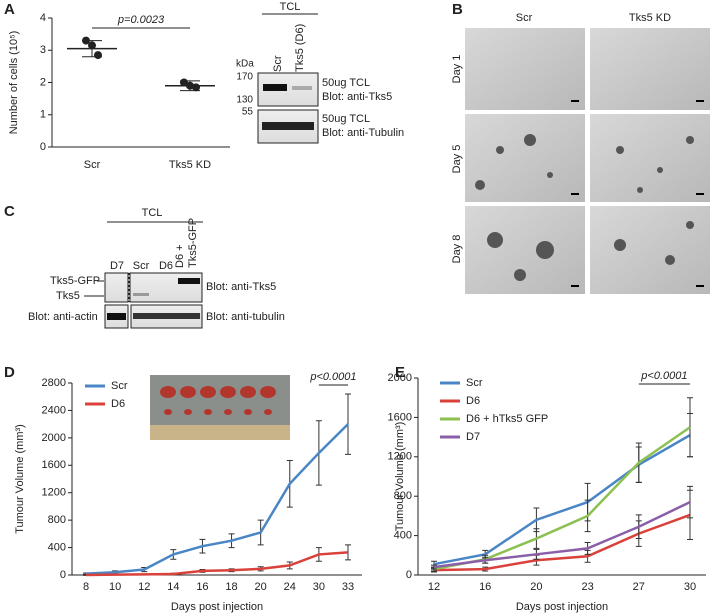  What do you see at coordinates (141, 20) in the screenshot?
I see `annotation: p=0.0023` at bounding box center [141, 20].